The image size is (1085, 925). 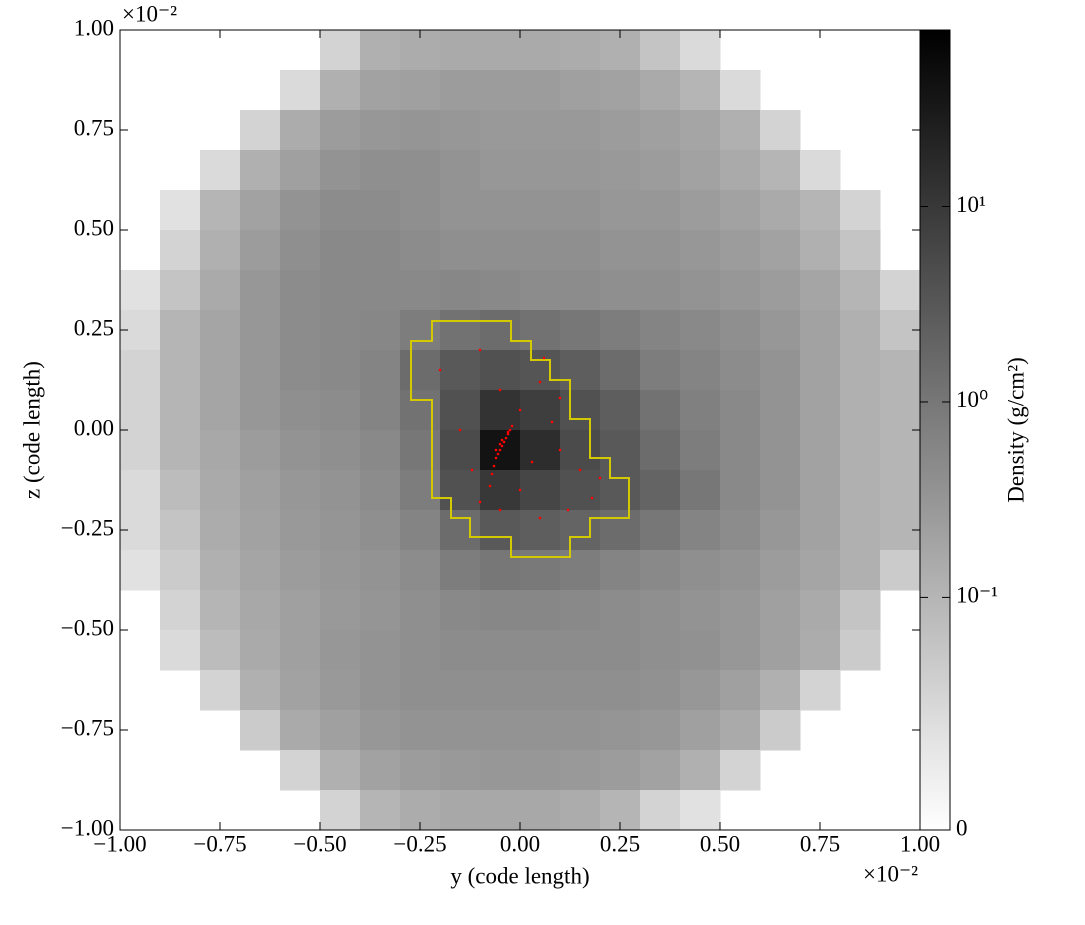 What do you see at coordinates (87, 527) in the screenshot?
I see `y-tick-label: −0.25` at bounding box center [87, 527].